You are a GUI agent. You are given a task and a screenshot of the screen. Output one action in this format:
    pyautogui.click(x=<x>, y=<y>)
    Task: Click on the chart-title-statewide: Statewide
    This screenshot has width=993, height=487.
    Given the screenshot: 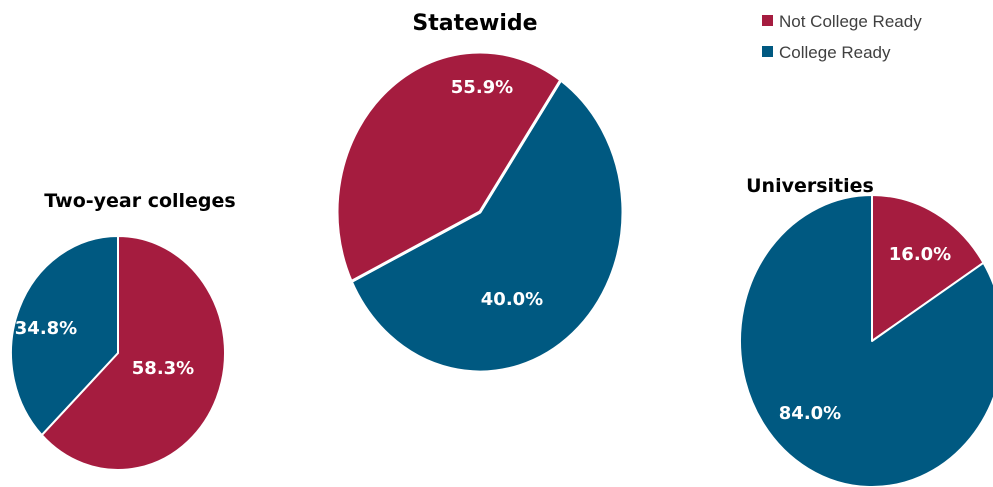 What is the action you would take?
    pyautogui.click(x=474, y=23)
    